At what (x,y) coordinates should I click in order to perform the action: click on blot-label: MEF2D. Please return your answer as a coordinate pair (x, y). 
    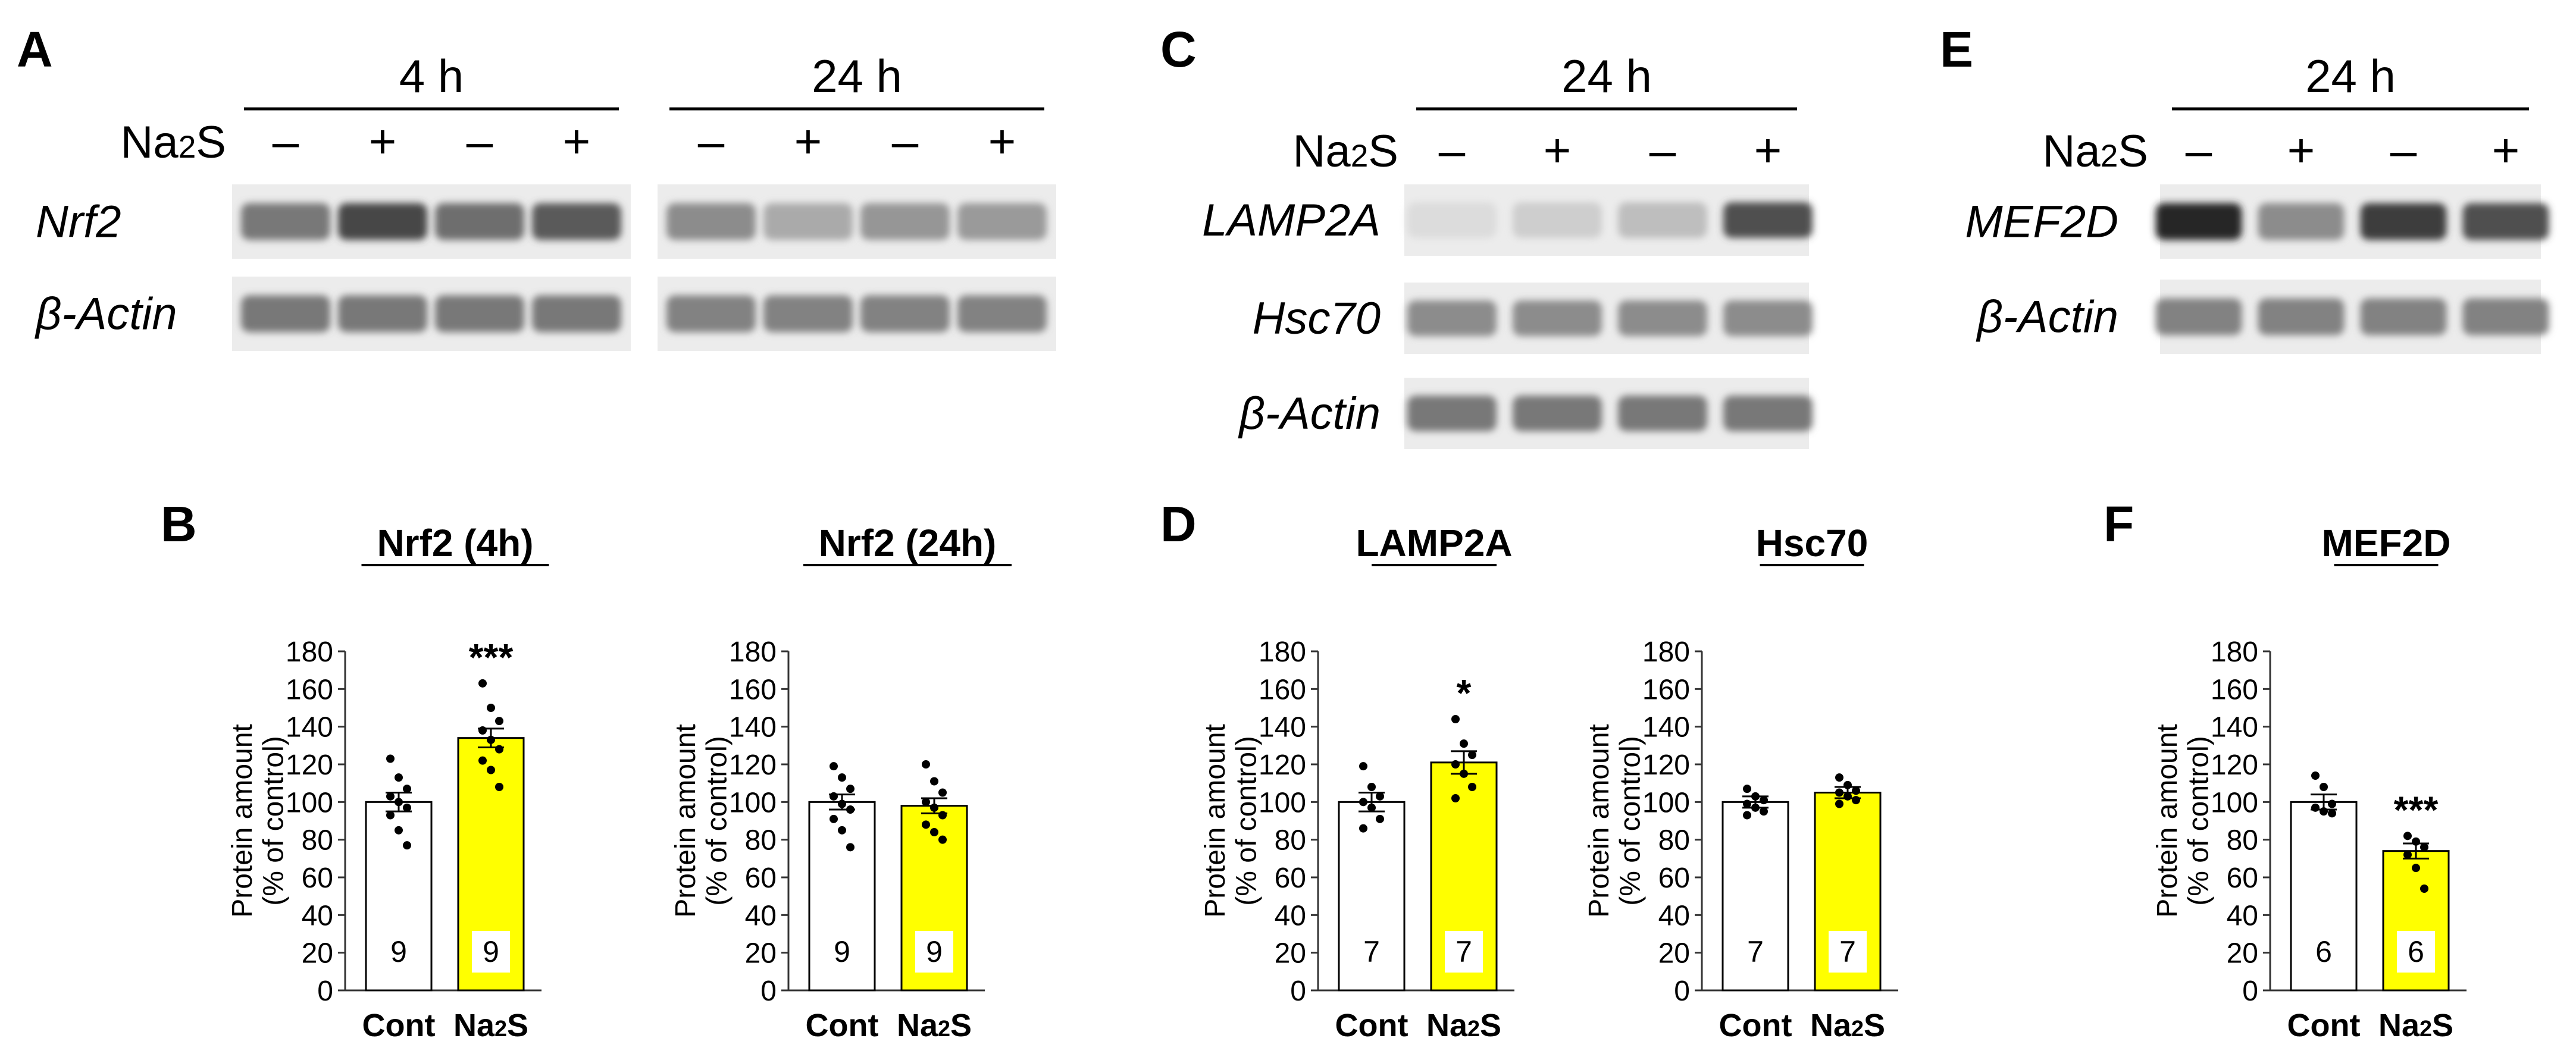
    Looking at the image, I should click on (2041, 222).